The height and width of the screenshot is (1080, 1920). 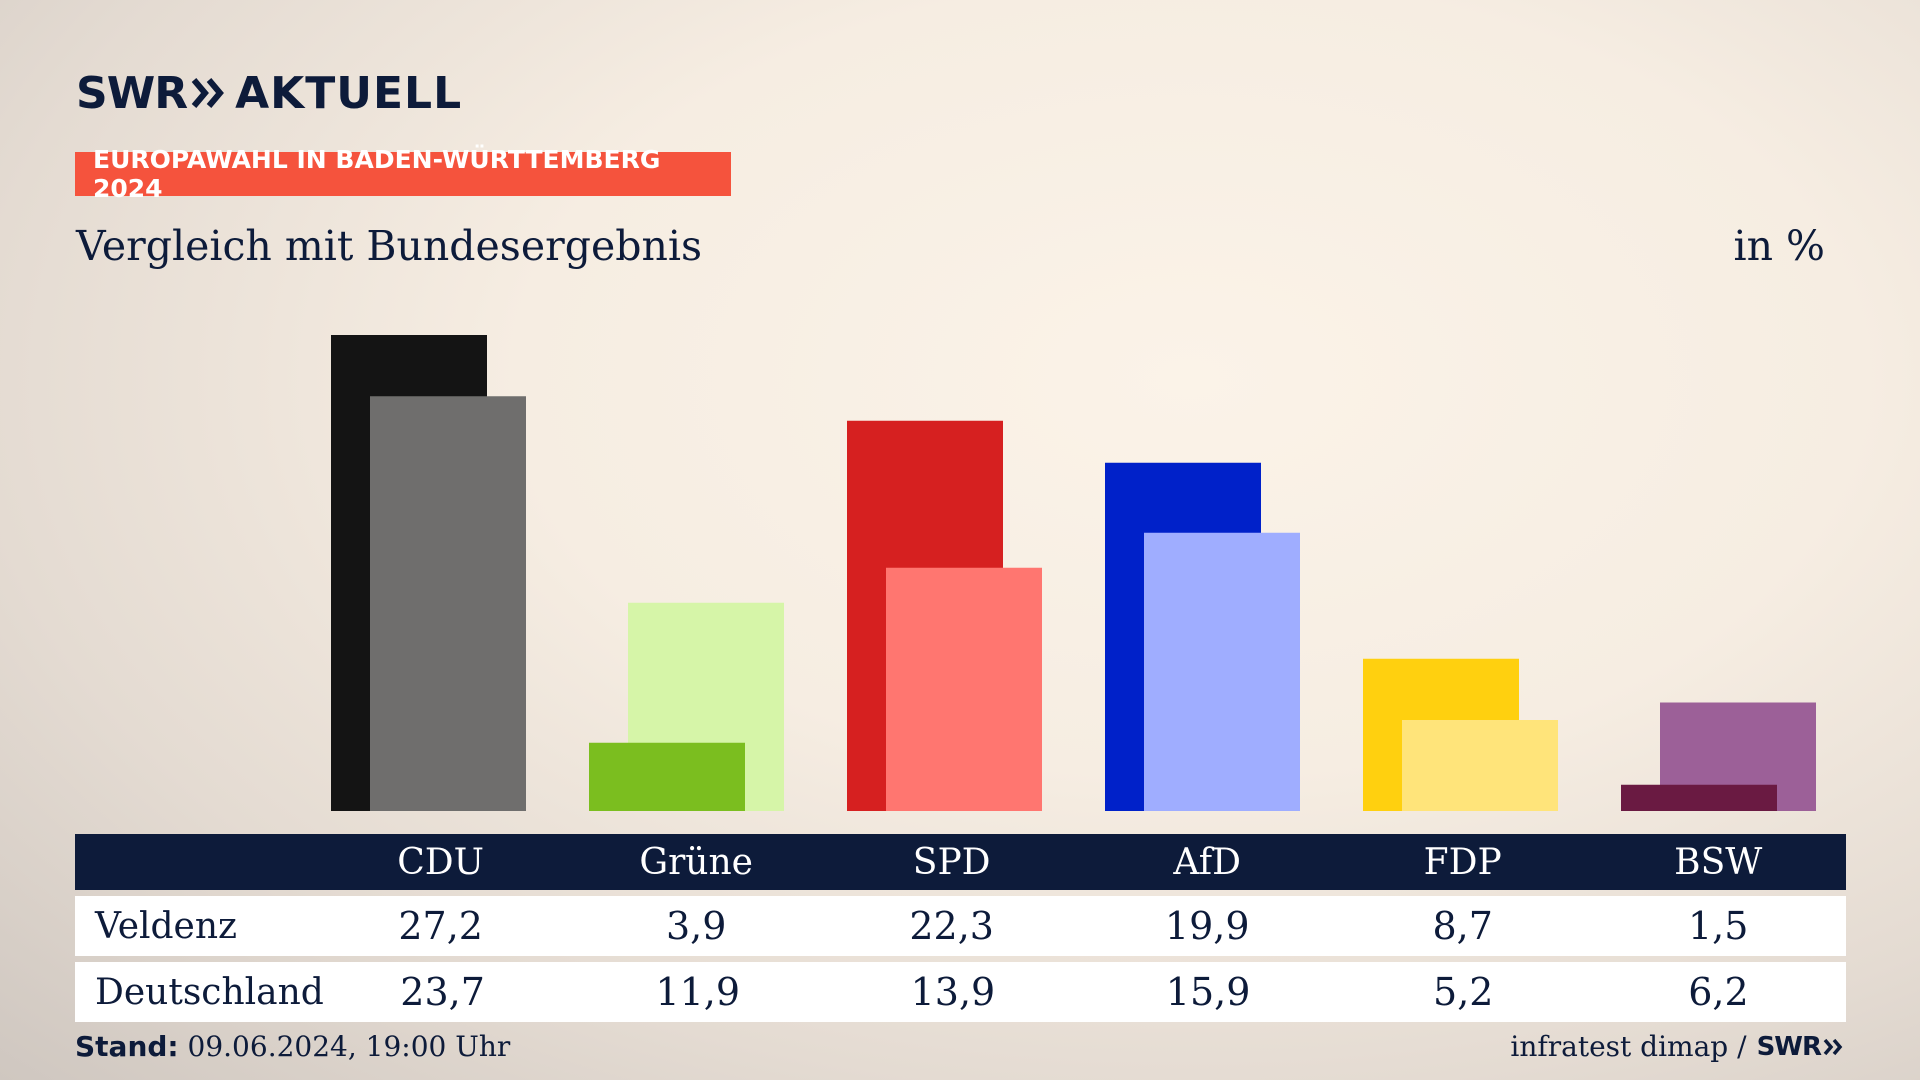 What do you see at coordinates (1462, 862) in the screenshot?
I see `header-fdp: FDP` at bounding box center [1462, 862].